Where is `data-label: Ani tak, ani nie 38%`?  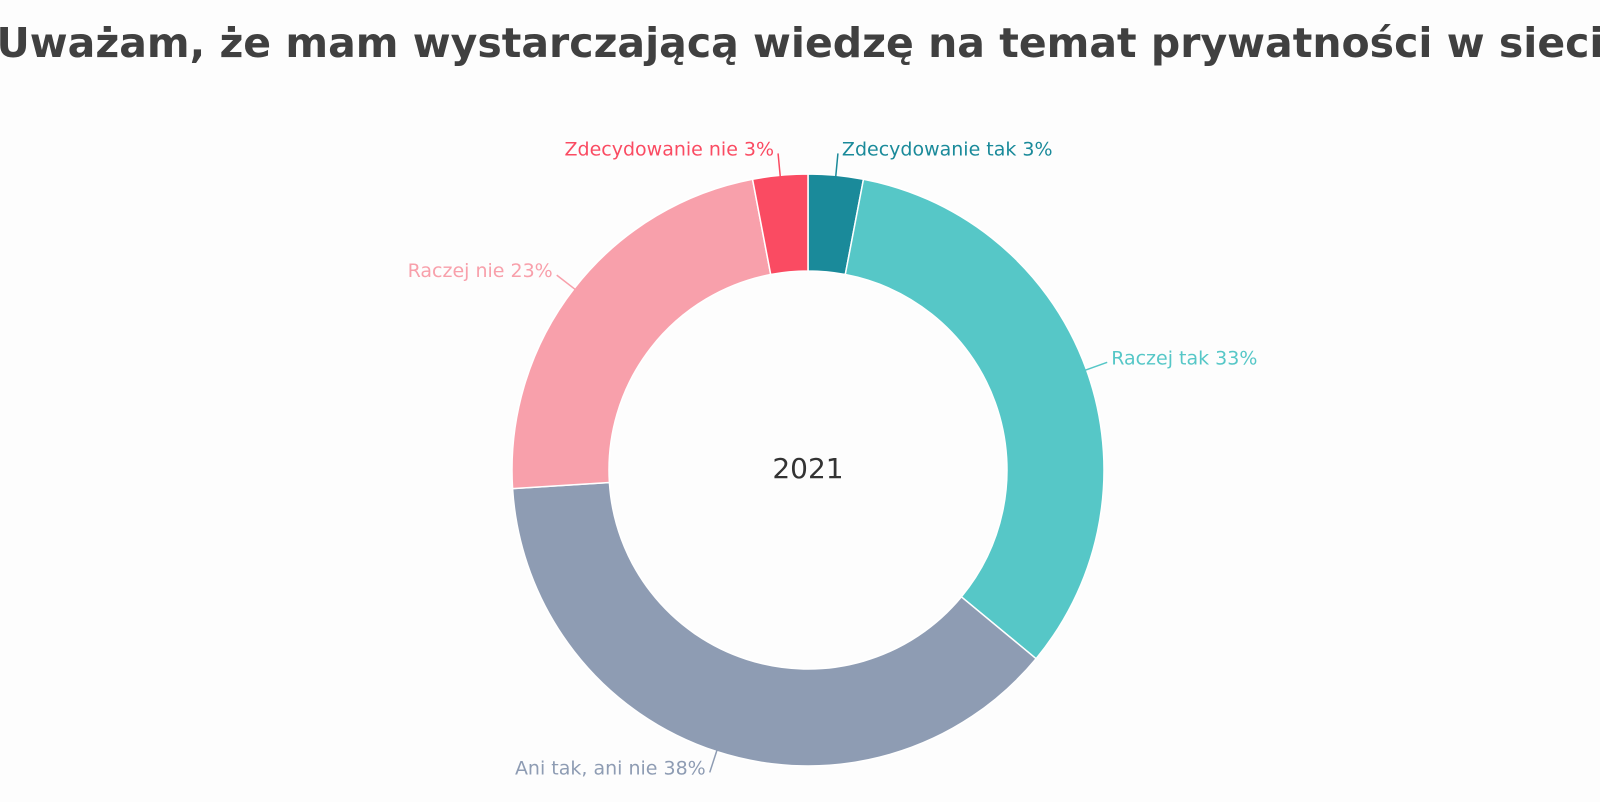
data-label: Ani tak, ani nie 38% is located at coordinates (610, 768).